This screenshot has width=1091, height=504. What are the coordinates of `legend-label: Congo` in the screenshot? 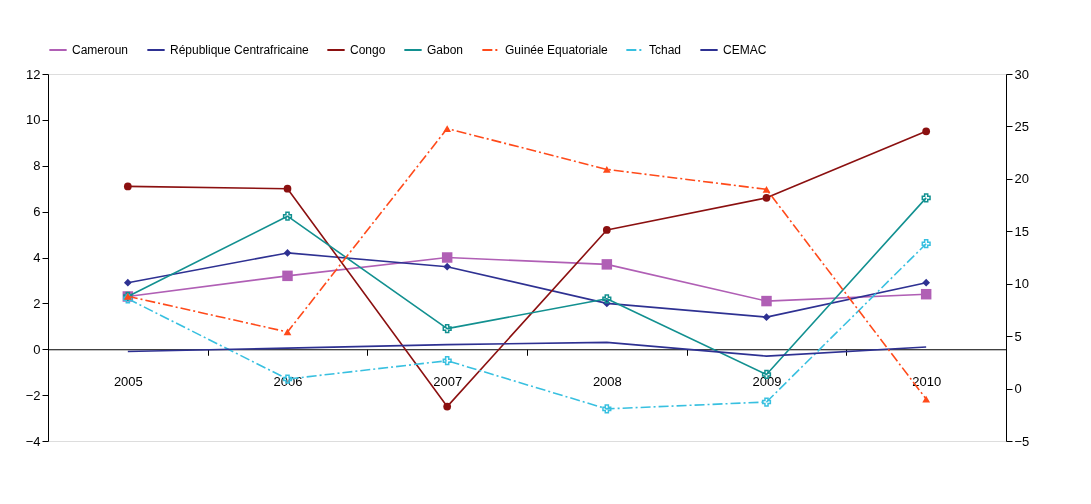 It's located at (368, 50).